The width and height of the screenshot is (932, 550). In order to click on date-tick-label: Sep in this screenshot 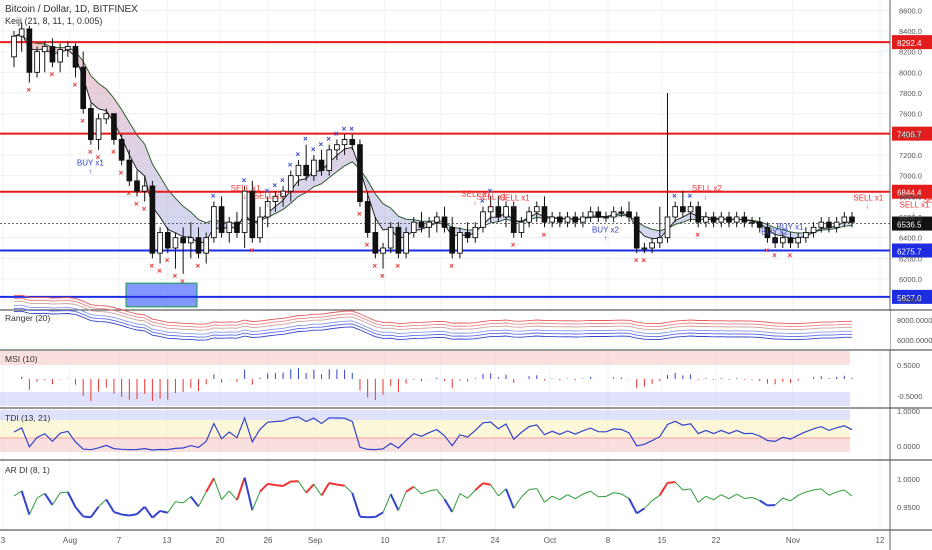, I will do `click(315, 540)`.